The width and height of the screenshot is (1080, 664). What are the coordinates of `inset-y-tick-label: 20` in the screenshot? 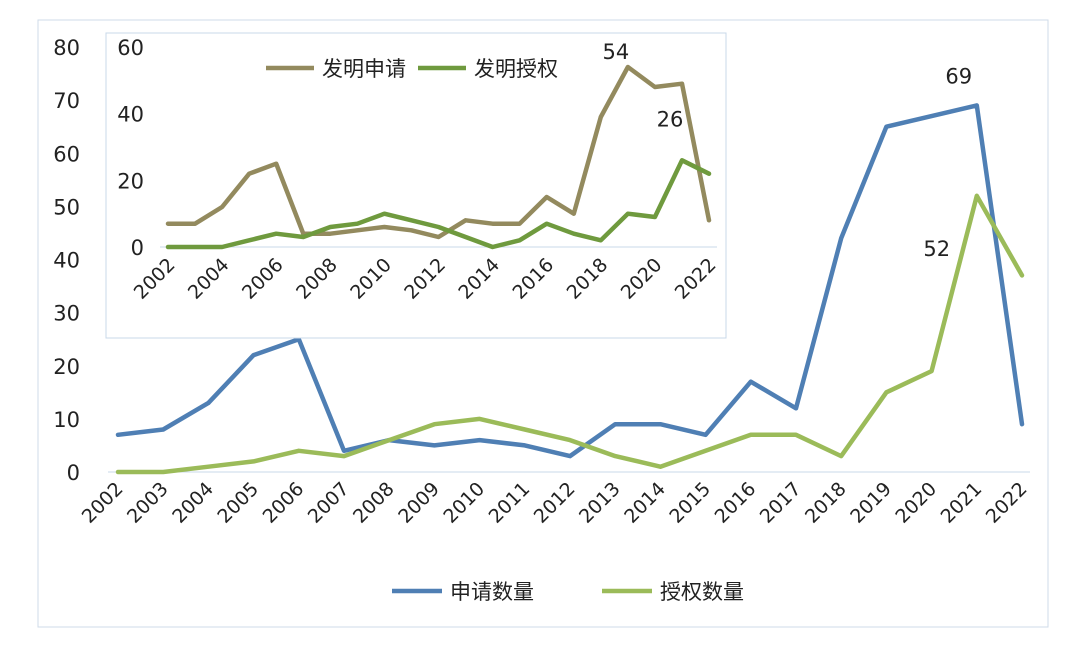 It's located at (130, 181).